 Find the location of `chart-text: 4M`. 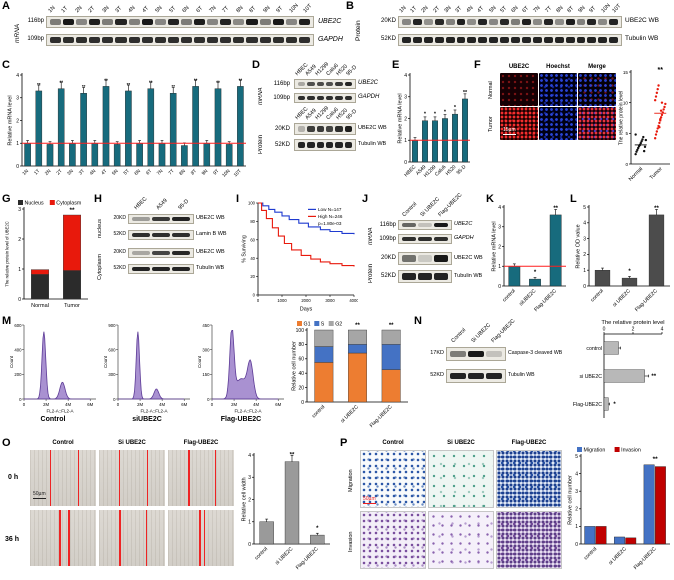

chart-text: 4M is located at coordinates (256, 404).